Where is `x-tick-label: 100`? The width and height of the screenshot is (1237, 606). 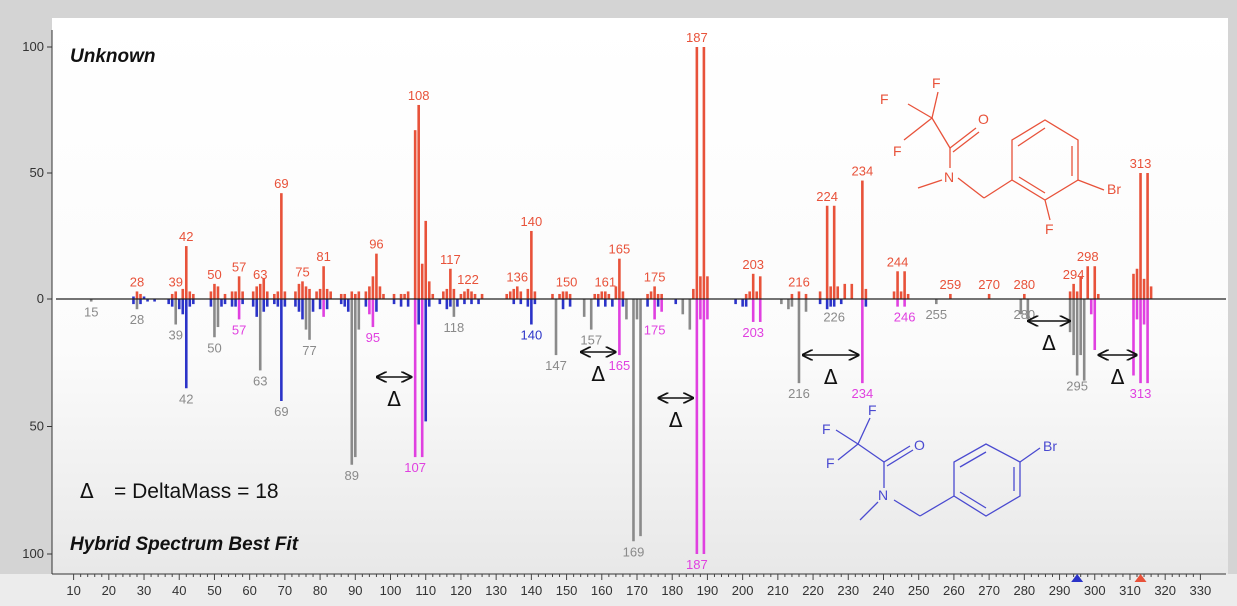 x-tick-label: 100 is located at coordinates (391, 590).